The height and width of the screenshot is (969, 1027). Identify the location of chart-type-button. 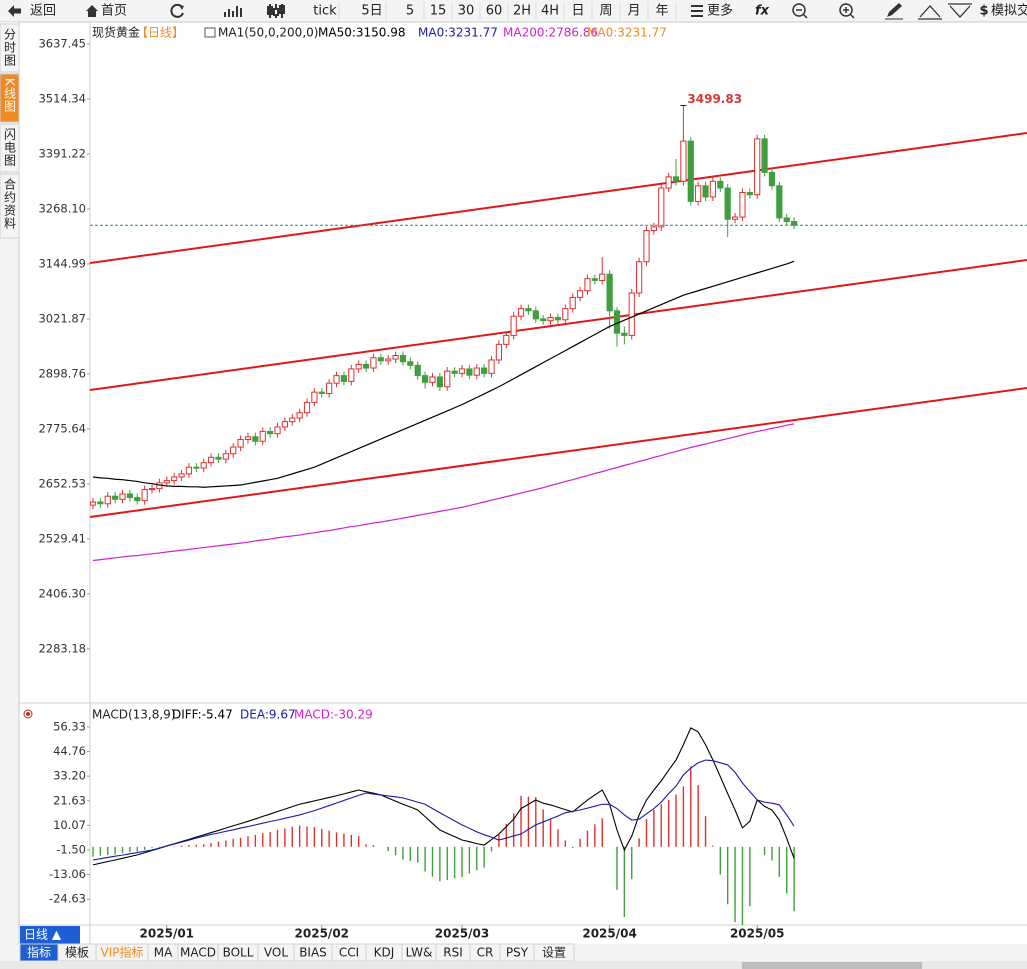
(233, 11).